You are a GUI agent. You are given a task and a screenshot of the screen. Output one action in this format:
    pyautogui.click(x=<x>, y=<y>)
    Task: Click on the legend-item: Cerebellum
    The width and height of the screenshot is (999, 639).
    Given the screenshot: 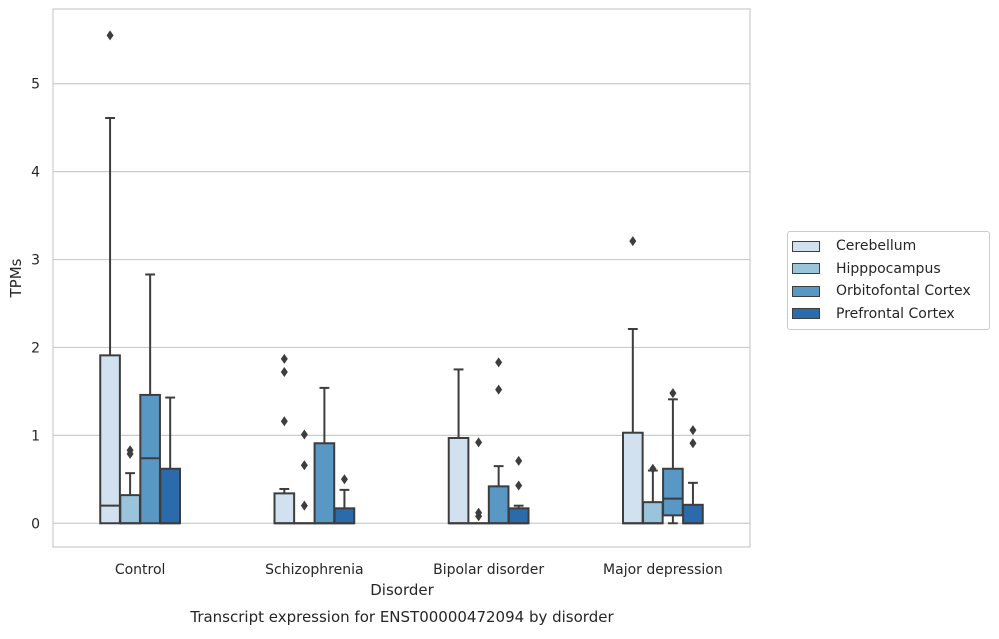 What is the action you would take?
    pyautogui.click(x=888, y=246)
    